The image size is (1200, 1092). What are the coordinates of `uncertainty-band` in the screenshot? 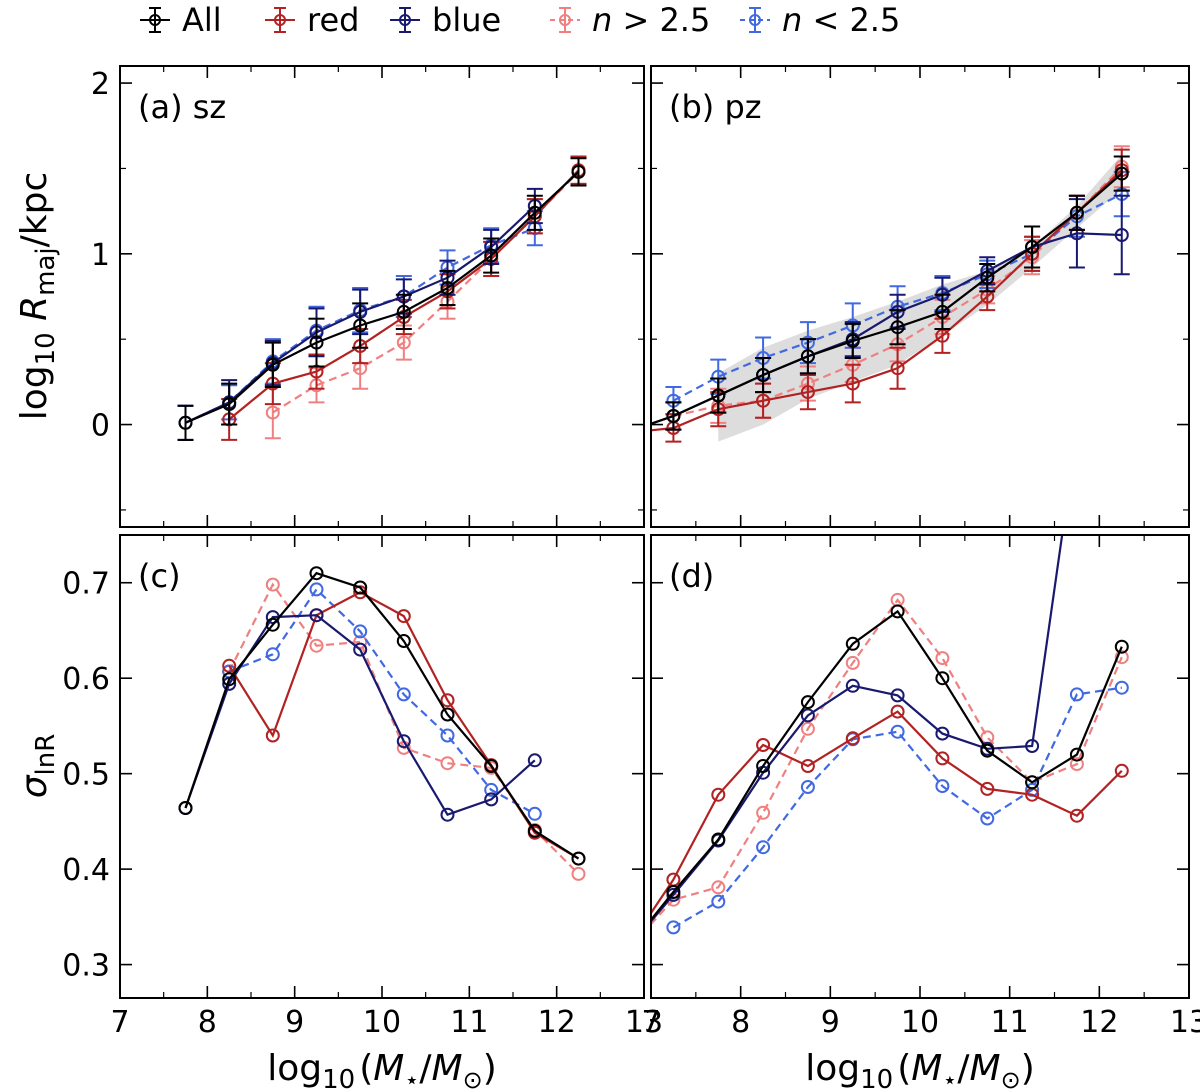 It's located at (920, 298).